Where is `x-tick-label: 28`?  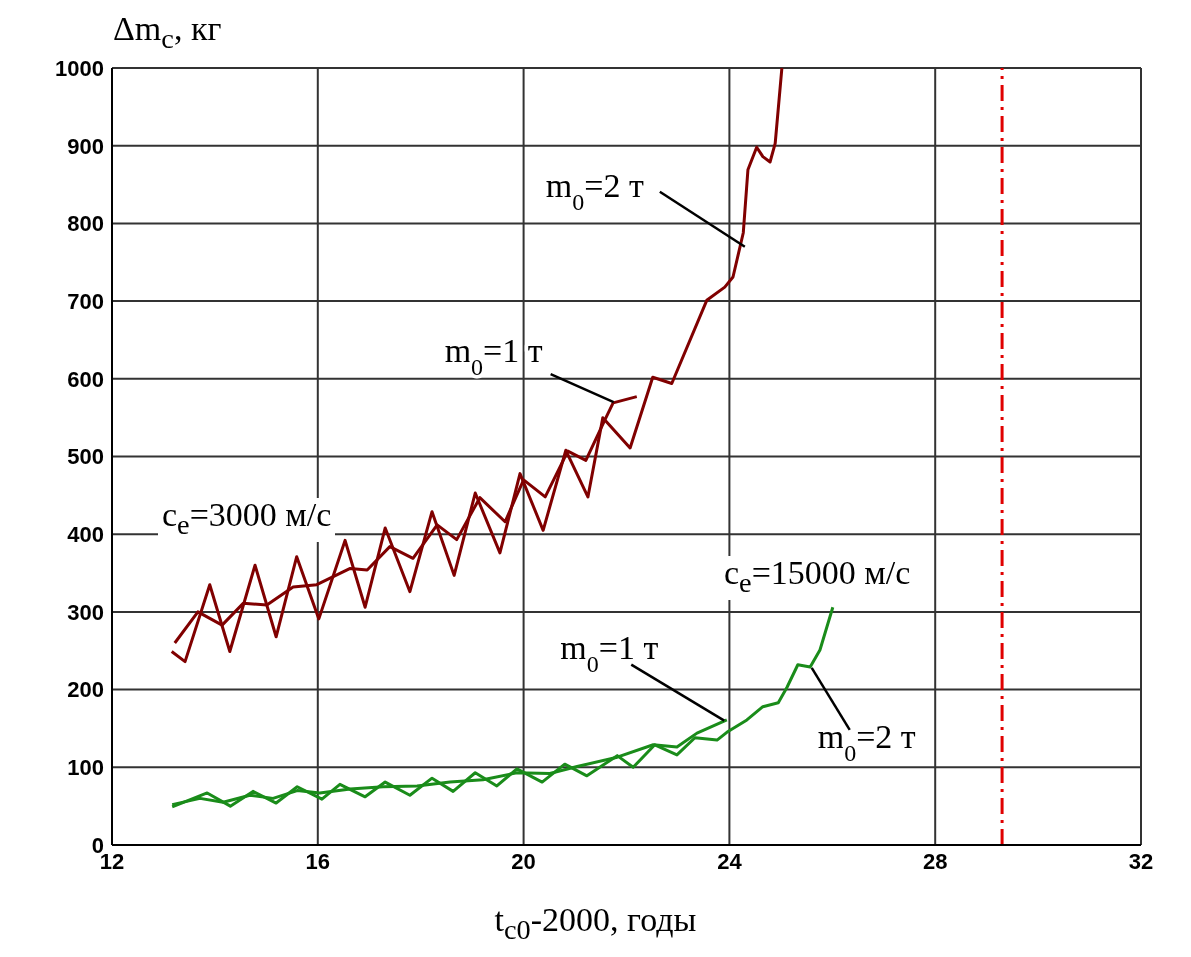
x-tick-label: 28 is located at coordinates (935, 861).